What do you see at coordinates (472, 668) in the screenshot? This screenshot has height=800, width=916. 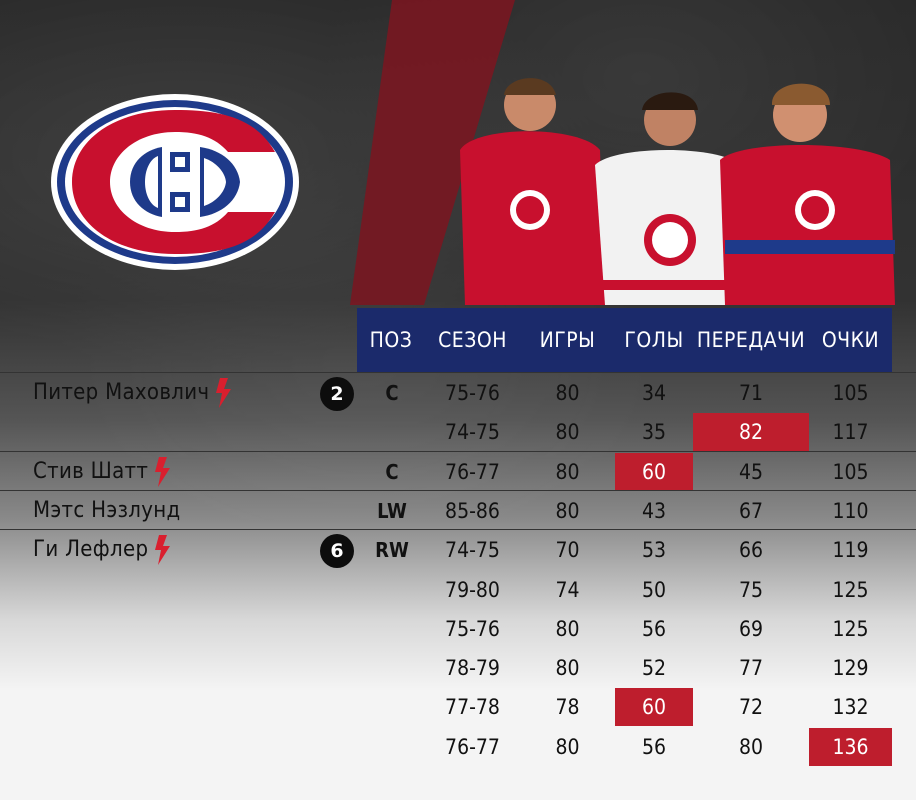 I see `stat-season: 78-79` at bounding box center [472, 668].